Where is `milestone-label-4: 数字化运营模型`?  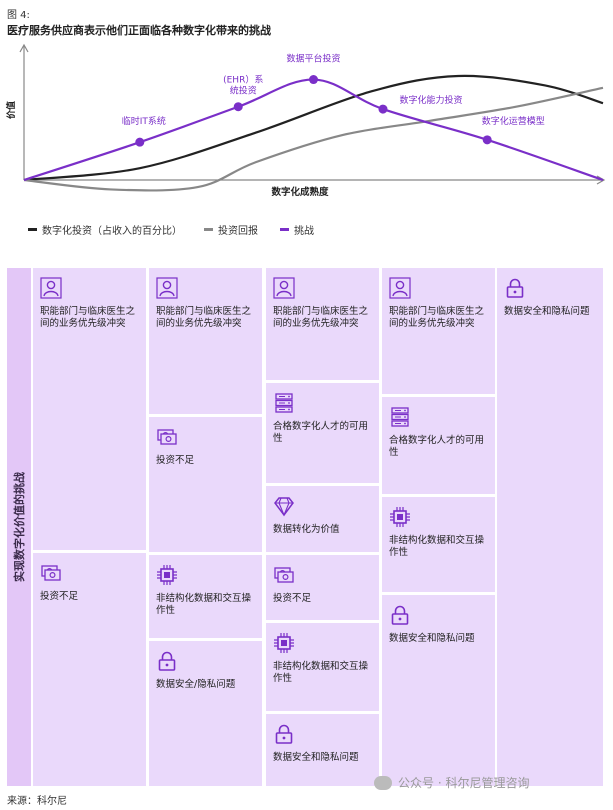 milestone-label-4: 数字化运营模型 is located at coordinates (513, 121).